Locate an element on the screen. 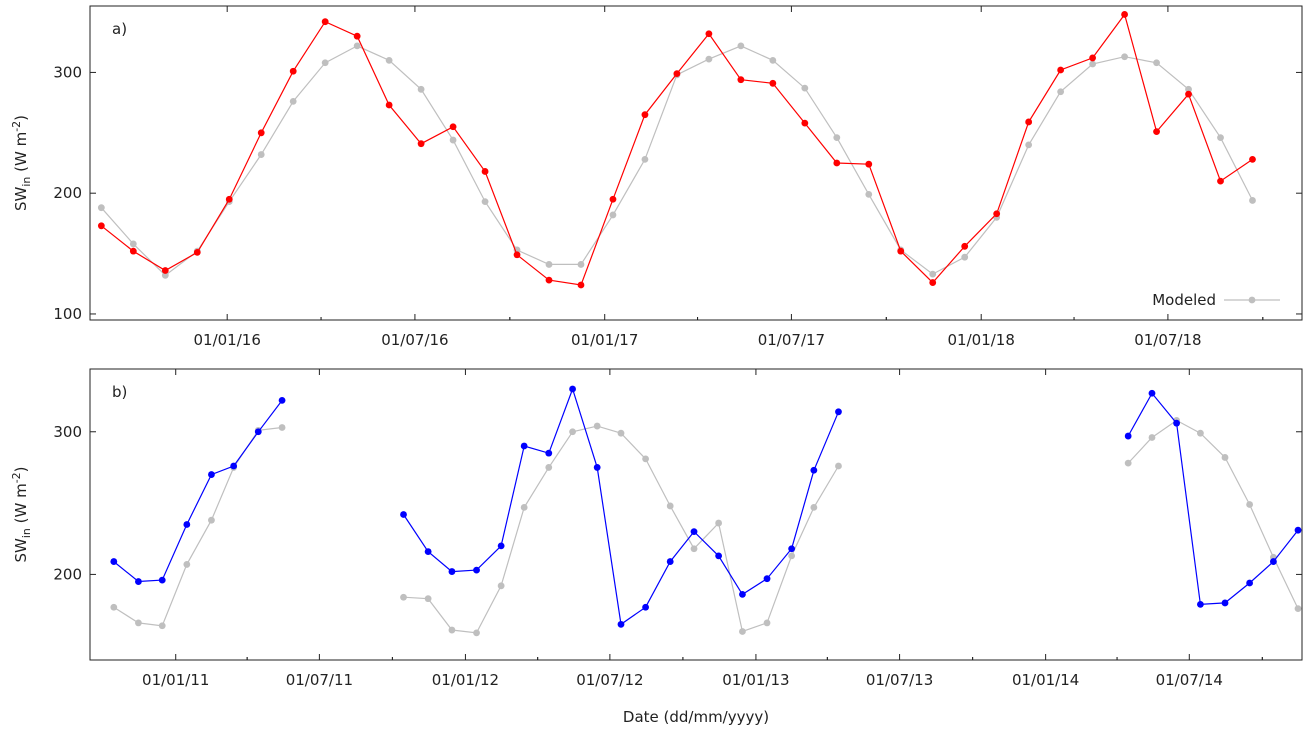 The height and width of the screenshot is (729, 1309). x-tick-label: 01/01/17 is located at coordinates (604, 340).